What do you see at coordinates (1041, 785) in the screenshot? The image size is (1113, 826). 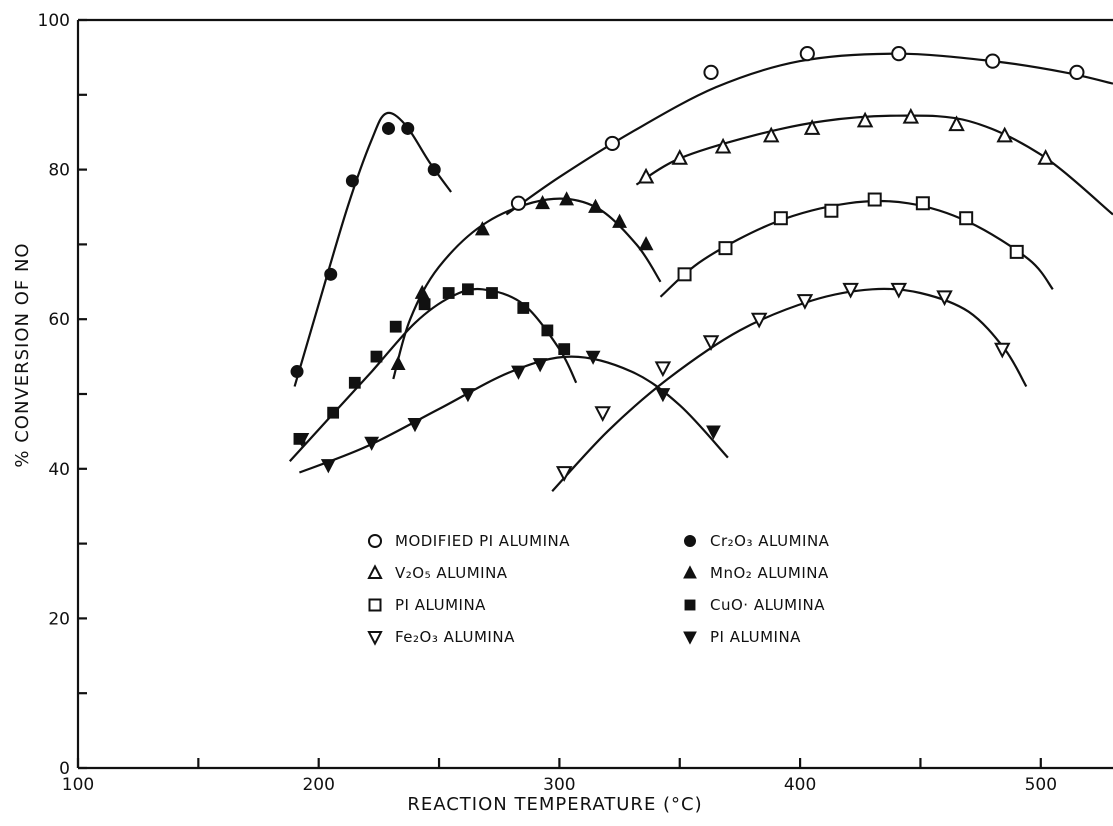 I see `x-tick-label: 500` at bounding box center [1041, 785].